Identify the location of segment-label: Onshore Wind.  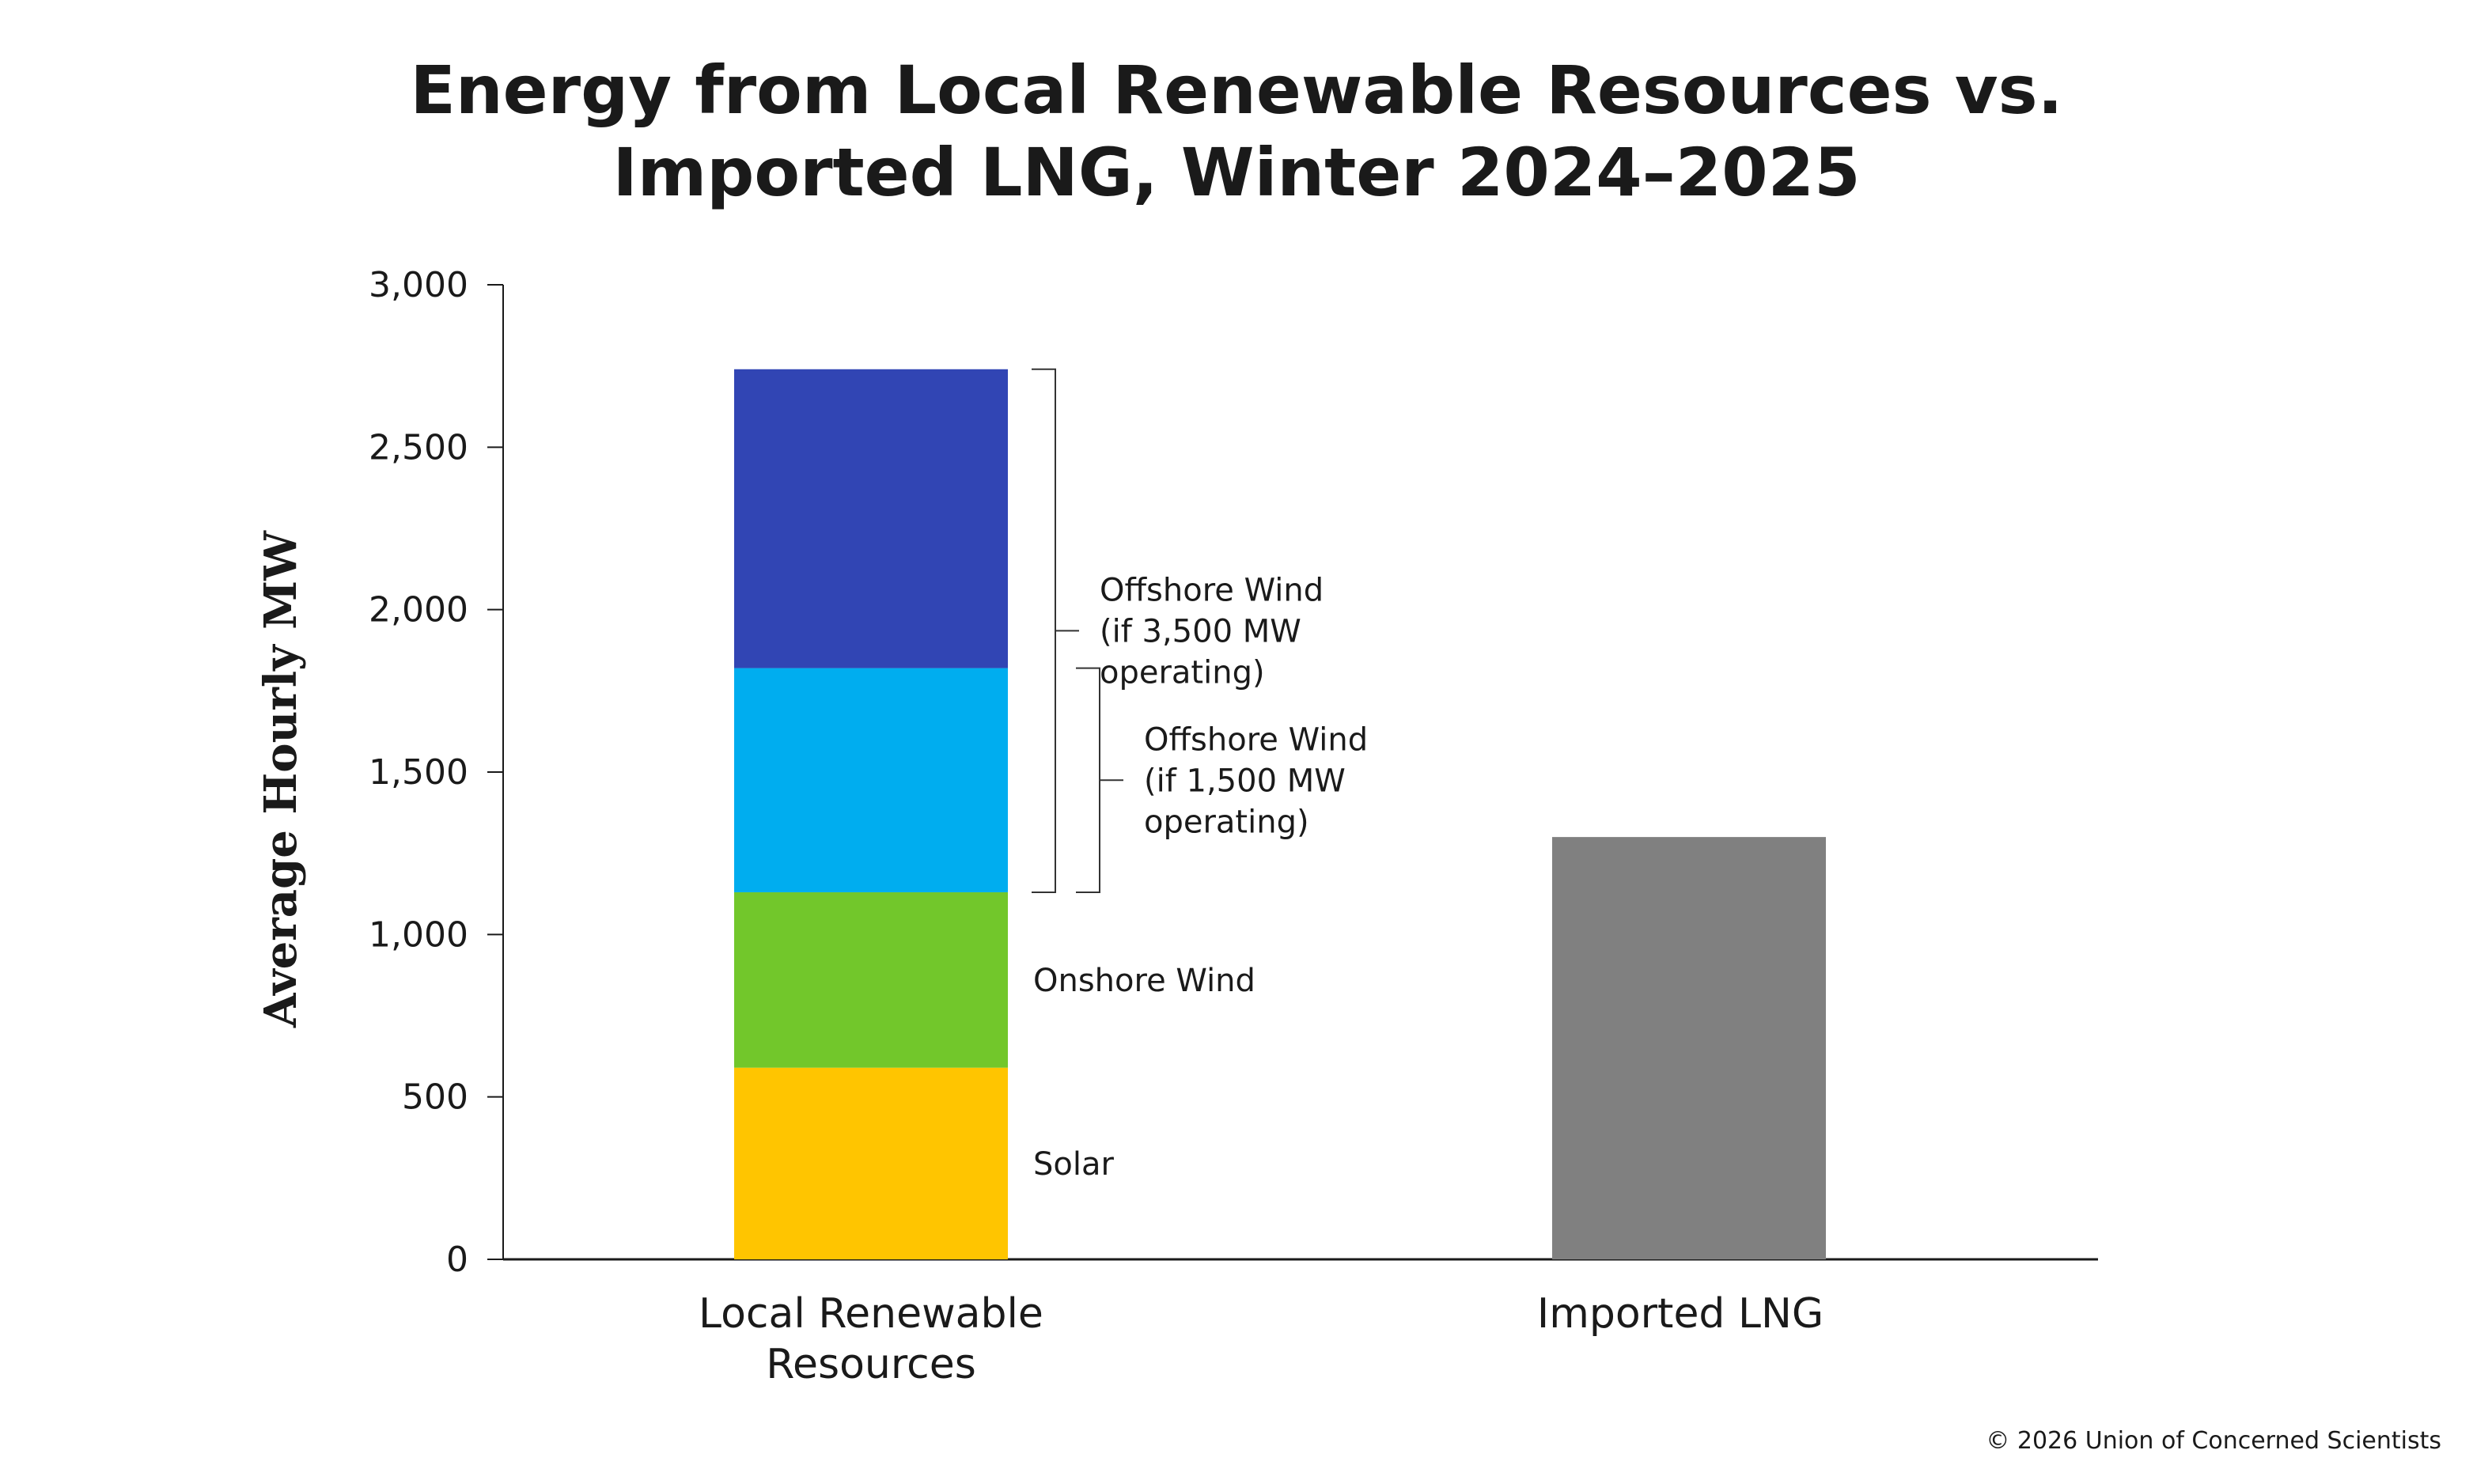
(1144, 981).